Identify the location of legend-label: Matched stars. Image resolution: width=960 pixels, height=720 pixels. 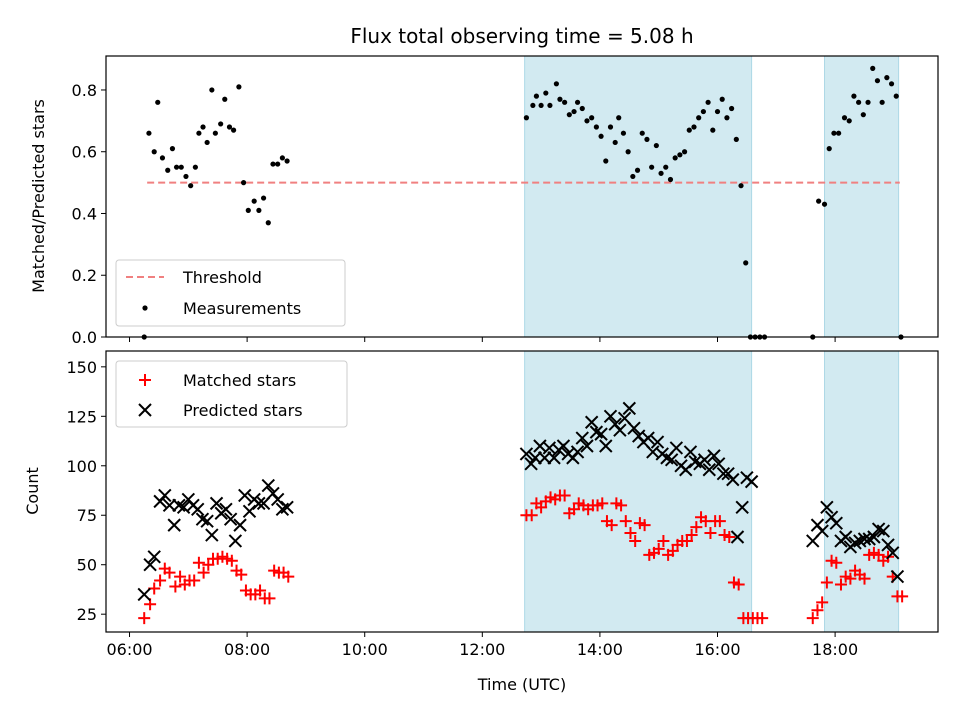
(239, 380).